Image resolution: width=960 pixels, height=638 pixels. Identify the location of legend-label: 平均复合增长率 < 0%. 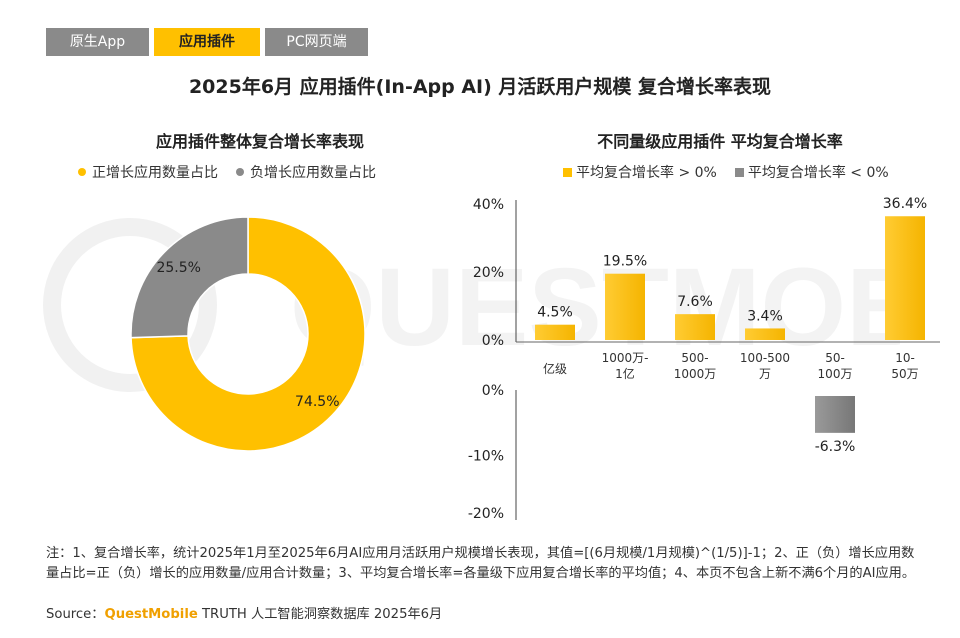
(818, 173).